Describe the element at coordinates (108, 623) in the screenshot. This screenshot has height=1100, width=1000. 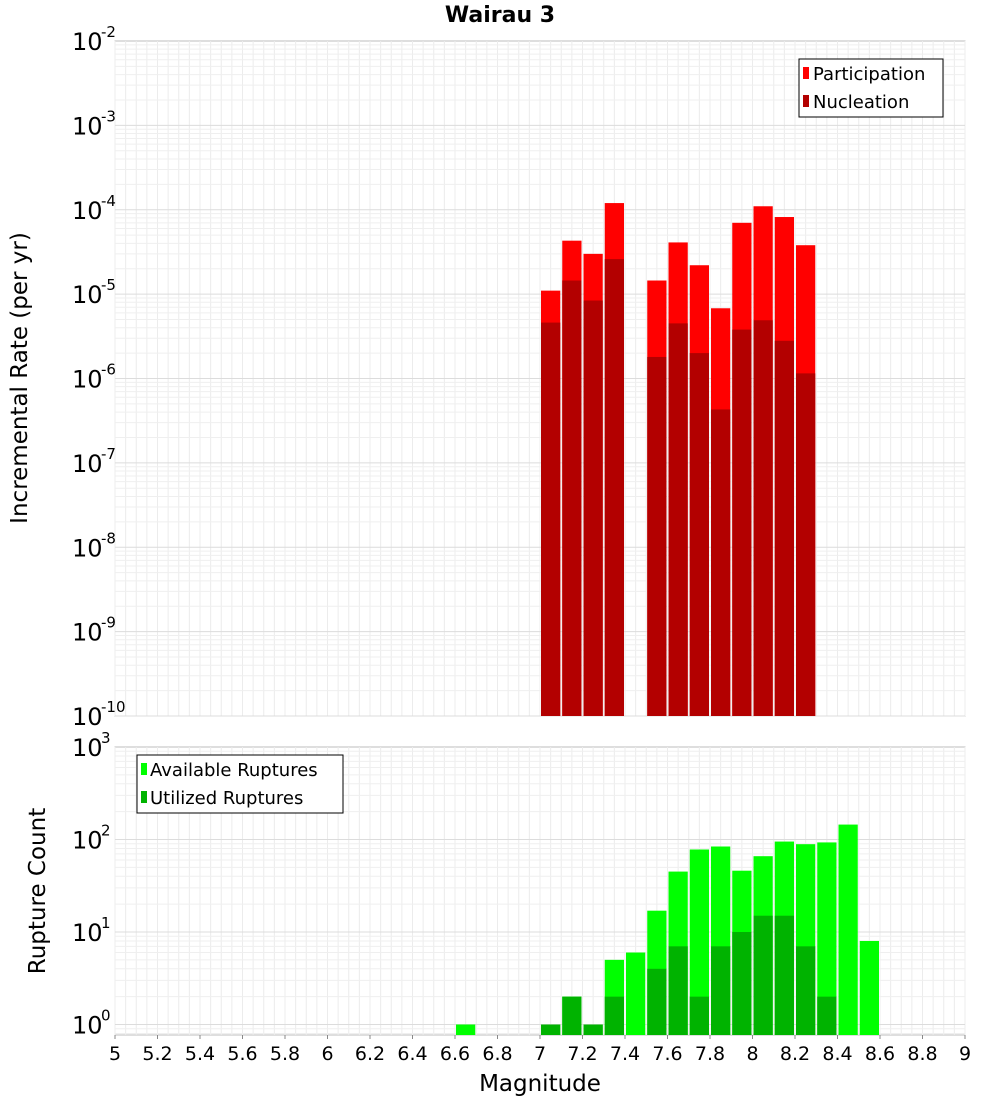
I see `rate-y-tick-exponent: -9` at that location.